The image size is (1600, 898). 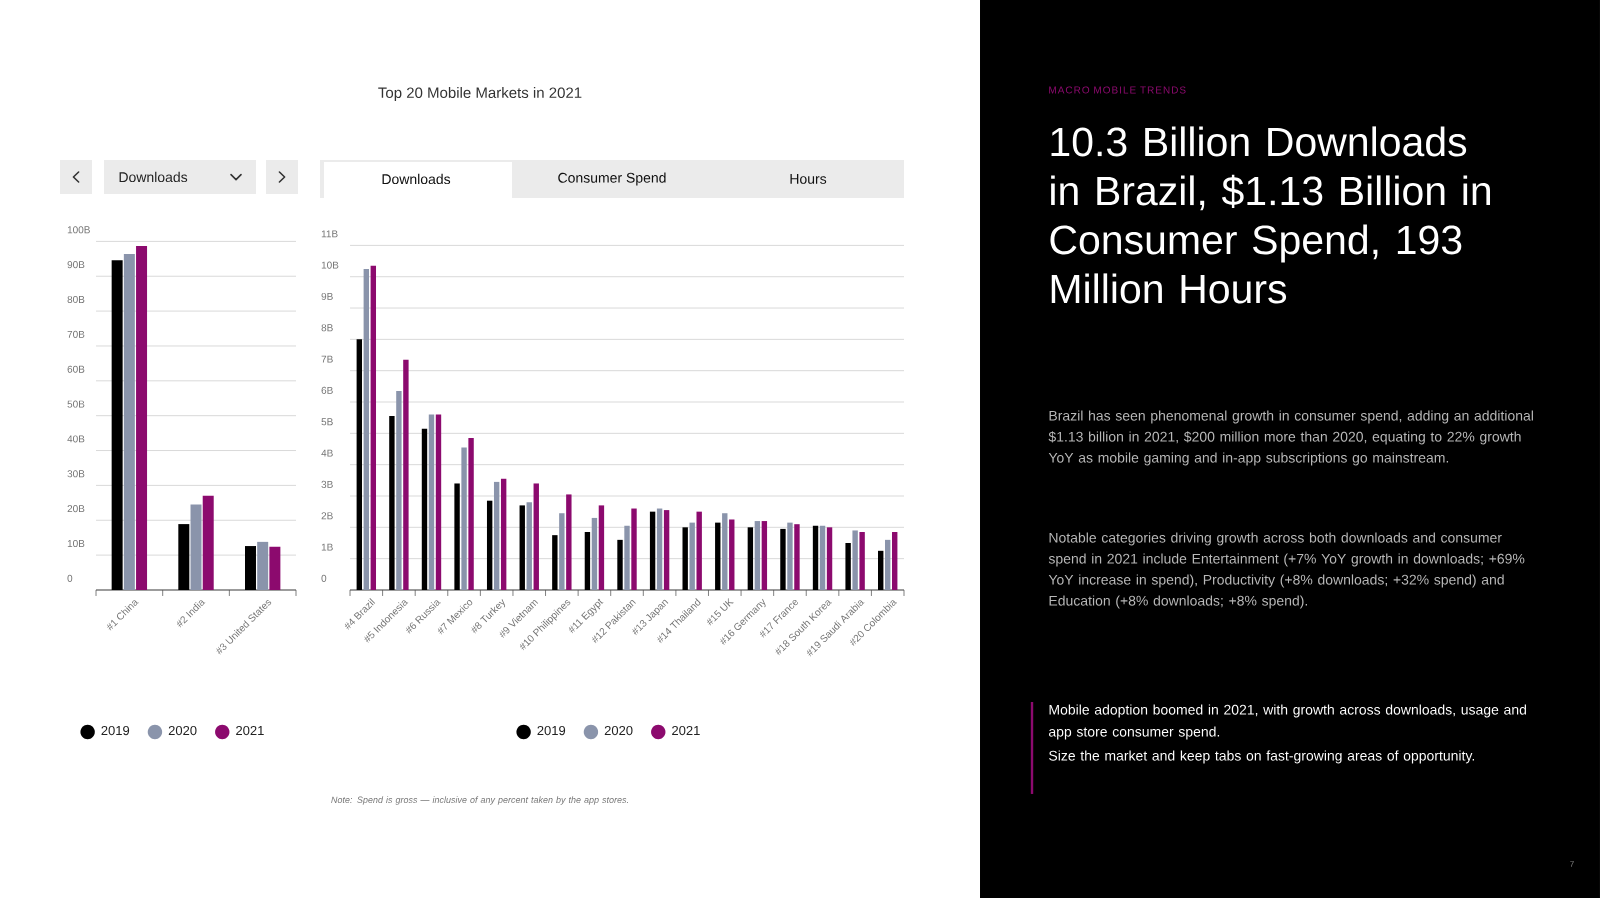 What do you see at coordinates (1270, 215) in the screenshot?
I see `text: 10.3 Billion Downloads in Brazil, $1.13 Billion in Consumer Spend, 193 Million Hours` at bounding box center [1270, 215].